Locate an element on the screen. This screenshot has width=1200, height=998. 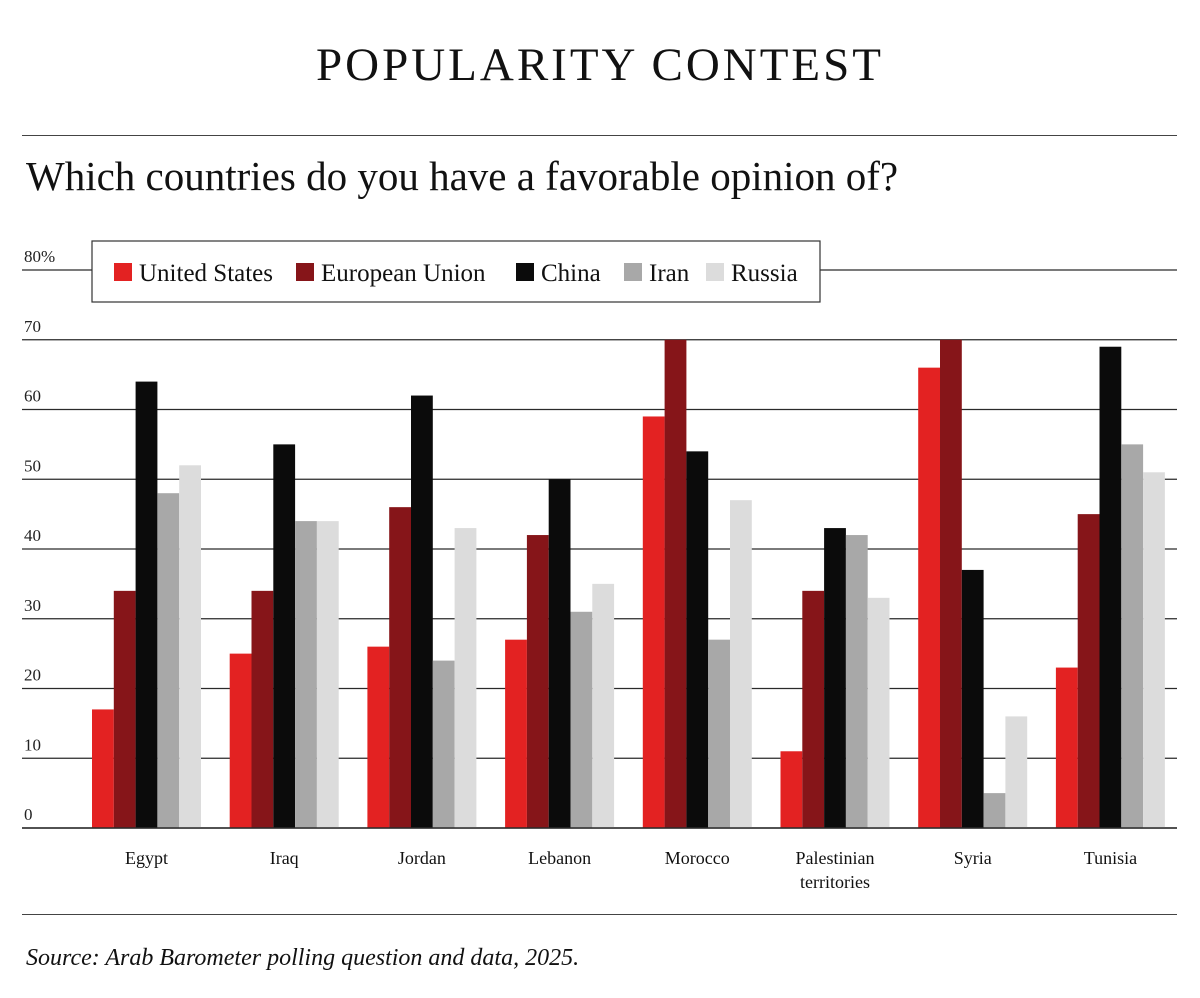
top-divider is located at coordinates (599, 135).